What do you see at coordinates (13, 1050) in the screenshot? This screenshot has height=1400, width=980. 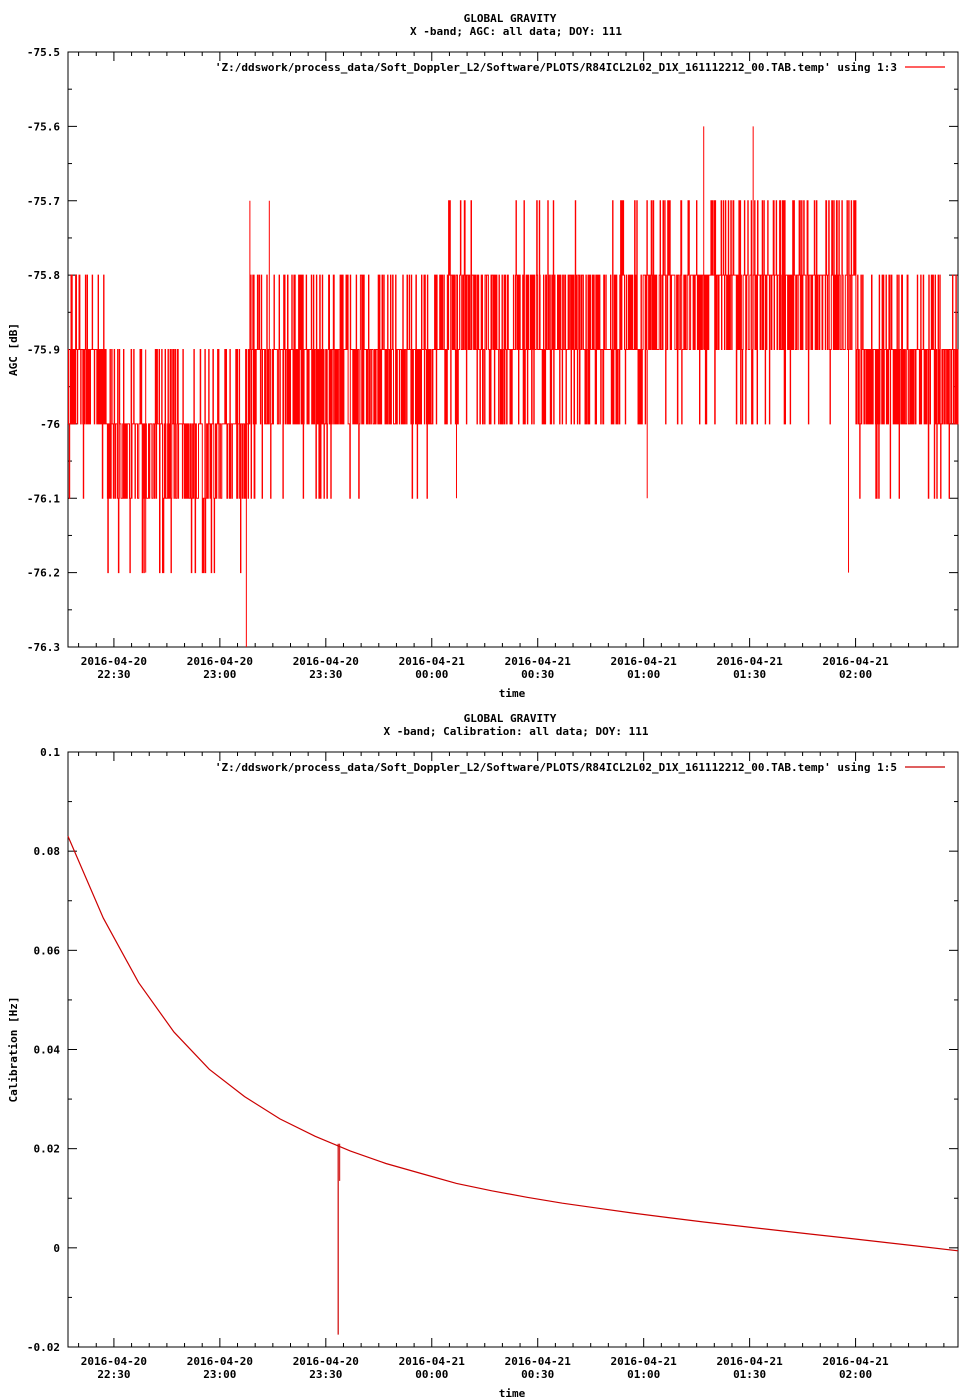 I see `y-axis-label: Calibration [Hz]` at bounding box center [13, 1050].